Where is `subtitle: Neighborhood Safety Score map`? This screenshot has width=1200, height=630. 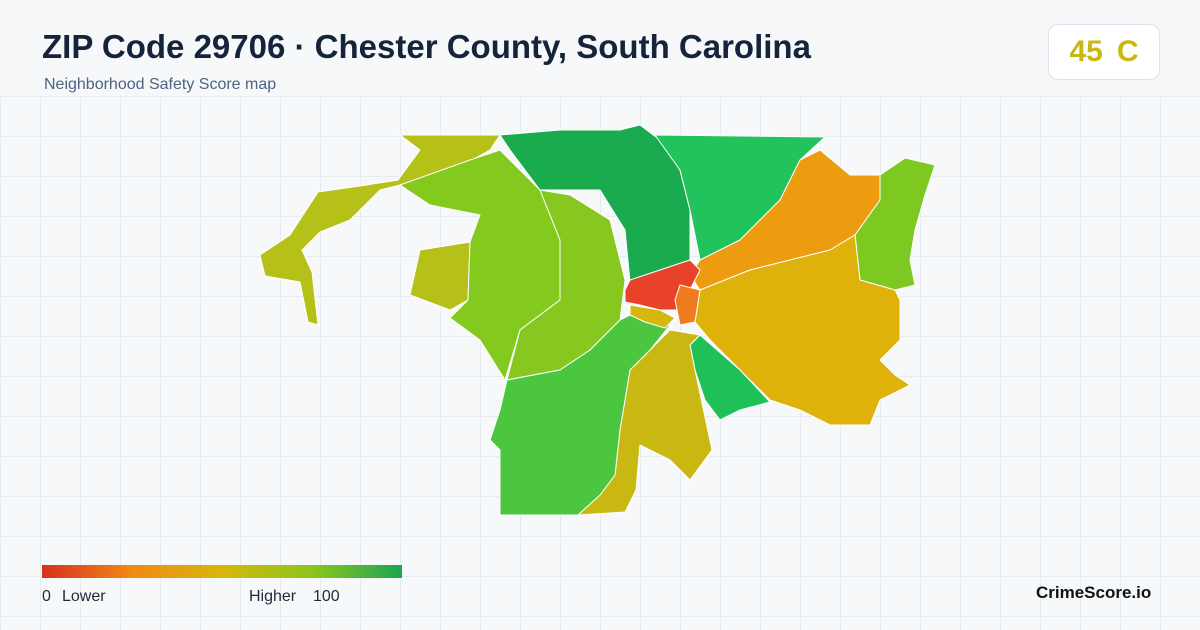 subtitle: Neighborhood Safety Score map is located at coordinates (160, 84).